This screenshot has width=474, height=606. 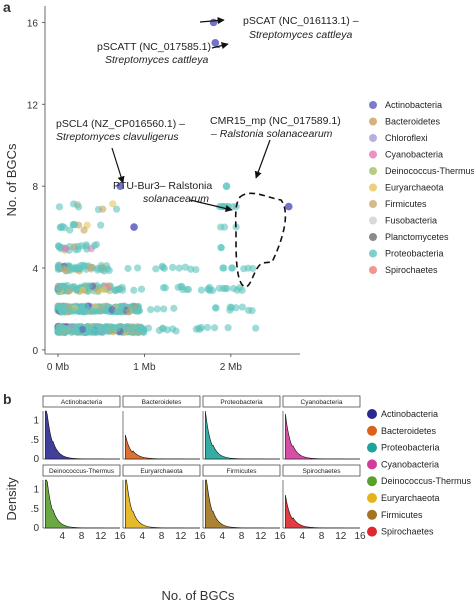 I want to click on density-y-label: Density, so click(x=11, y=499).